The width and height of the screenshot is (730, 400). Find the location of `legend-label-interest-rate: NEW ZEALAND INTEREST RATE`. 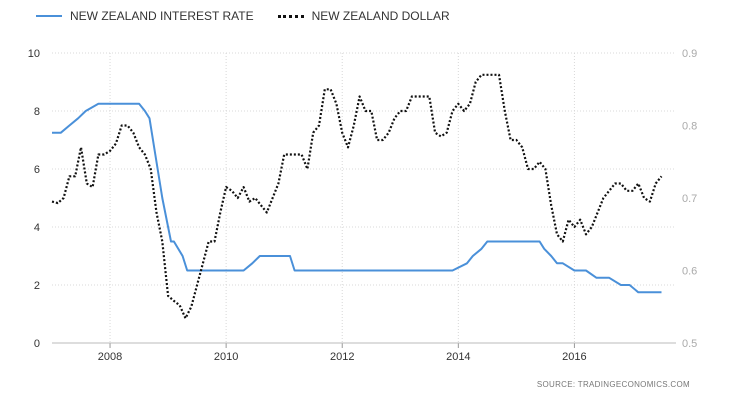

legend-label-interest-rate: NEW ZEALAND INTEREST RATE is located at coordinates (162, 16).